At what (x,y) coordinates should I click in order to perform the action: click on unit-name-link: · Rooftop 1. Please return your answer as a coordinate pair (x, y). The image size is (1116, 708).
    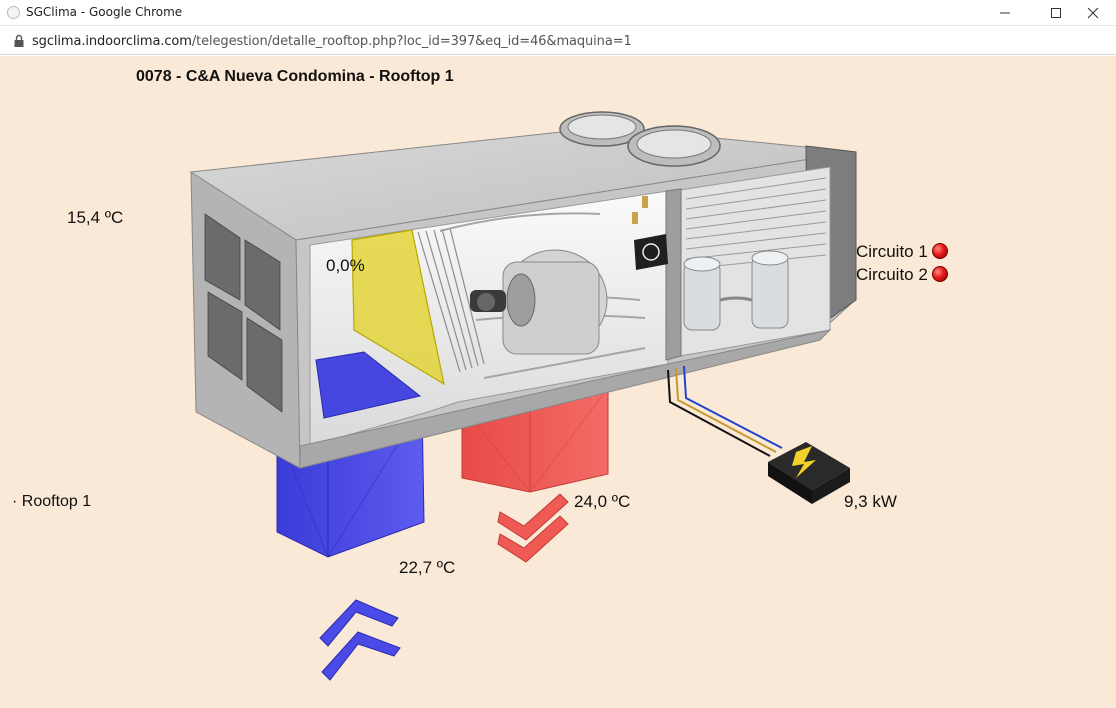
    Looking at the image, I should click on (52, 501).